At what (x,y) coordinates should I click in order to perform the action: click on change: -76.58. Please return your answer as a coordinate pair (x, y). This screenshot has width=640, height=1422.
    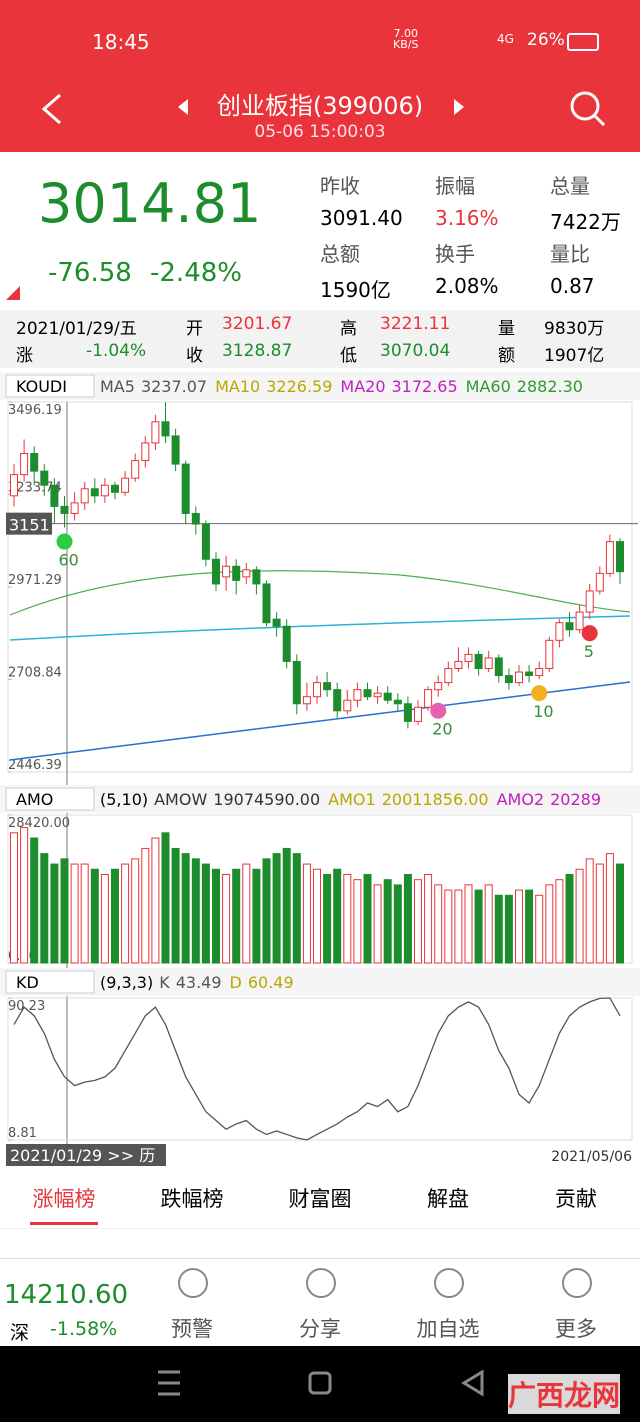
    Looking at the image, I should click on (90, 273).